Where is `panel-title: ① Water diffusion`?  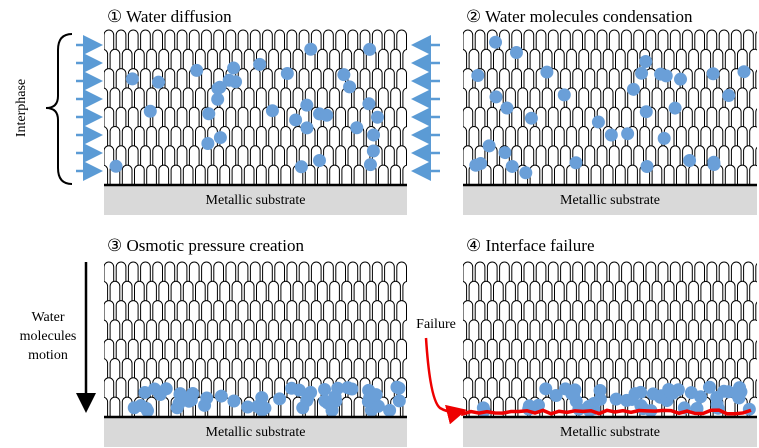 panel-title: ① Water diffusion is located at coordinates (169, 16).